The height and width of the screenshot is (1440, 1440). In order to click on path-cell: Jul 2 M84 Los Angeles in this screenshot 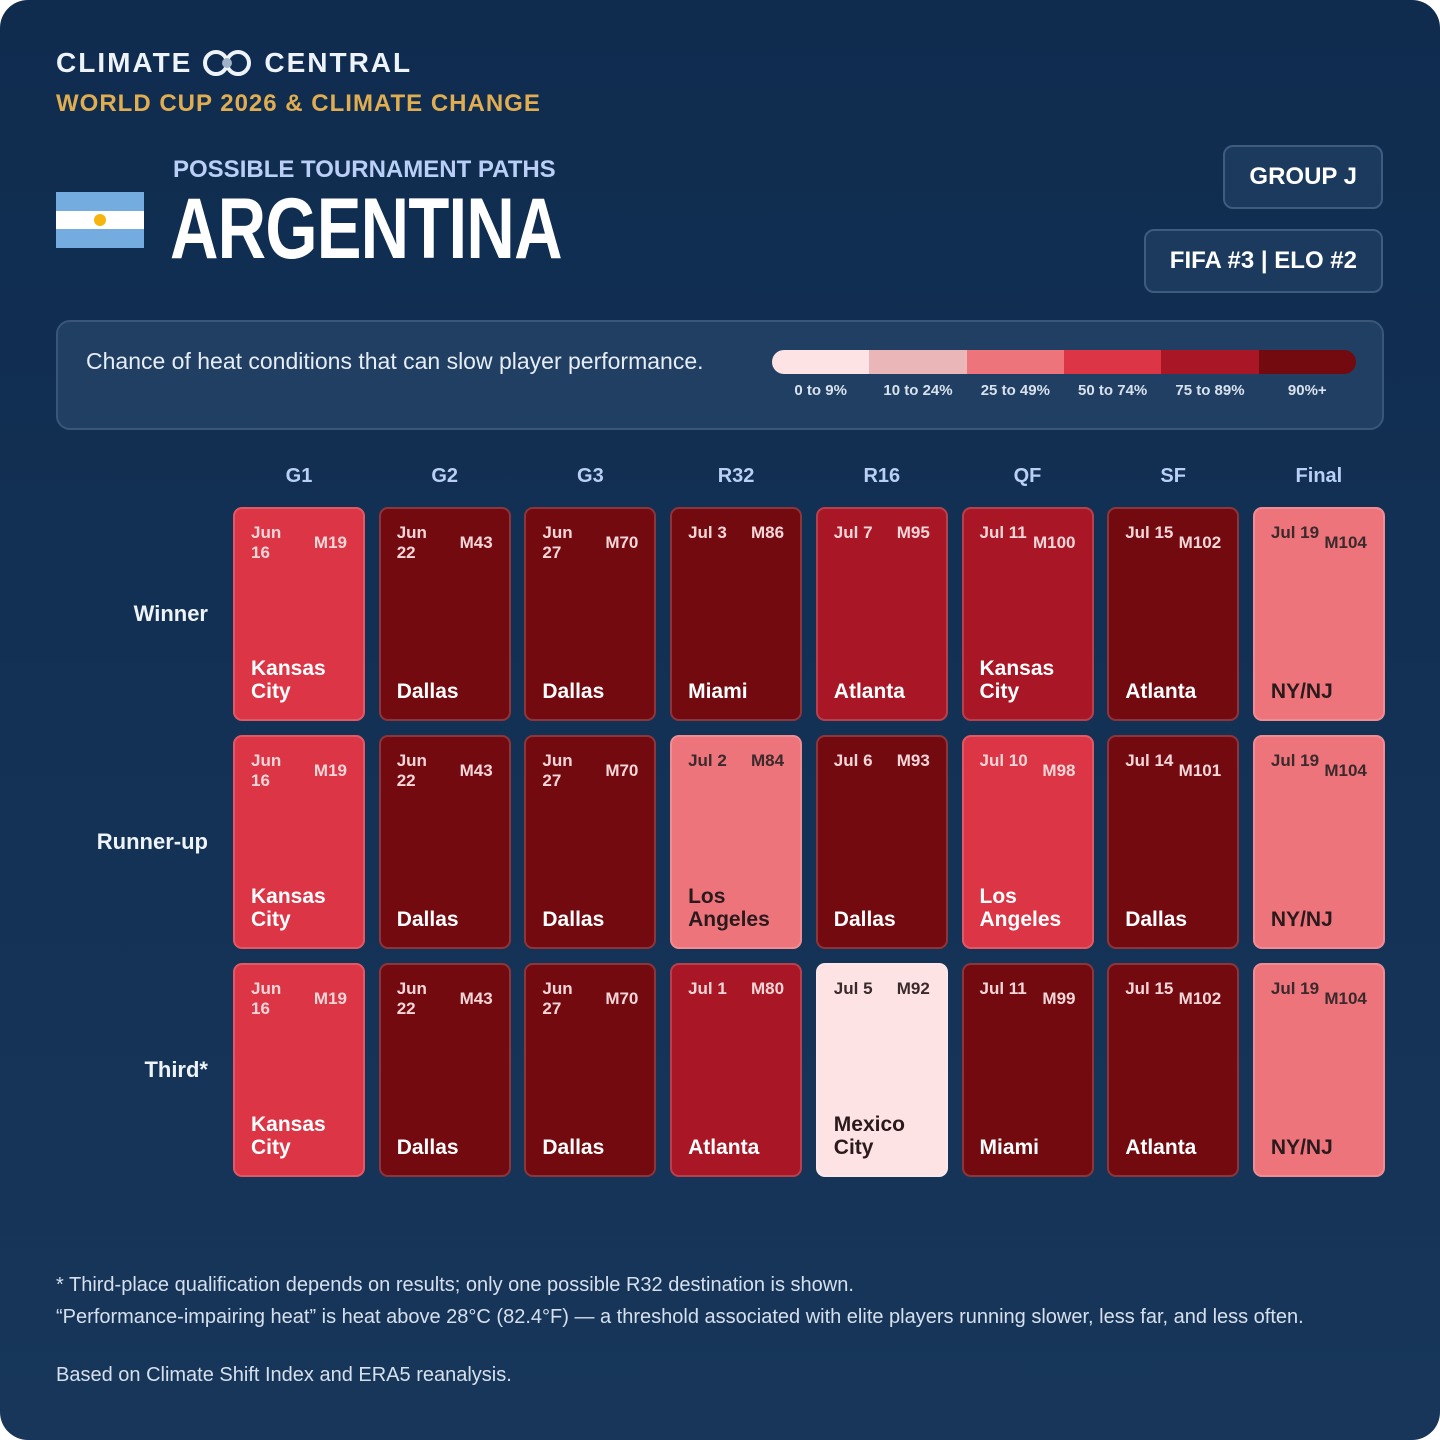, I will do `click(736, 842)`.